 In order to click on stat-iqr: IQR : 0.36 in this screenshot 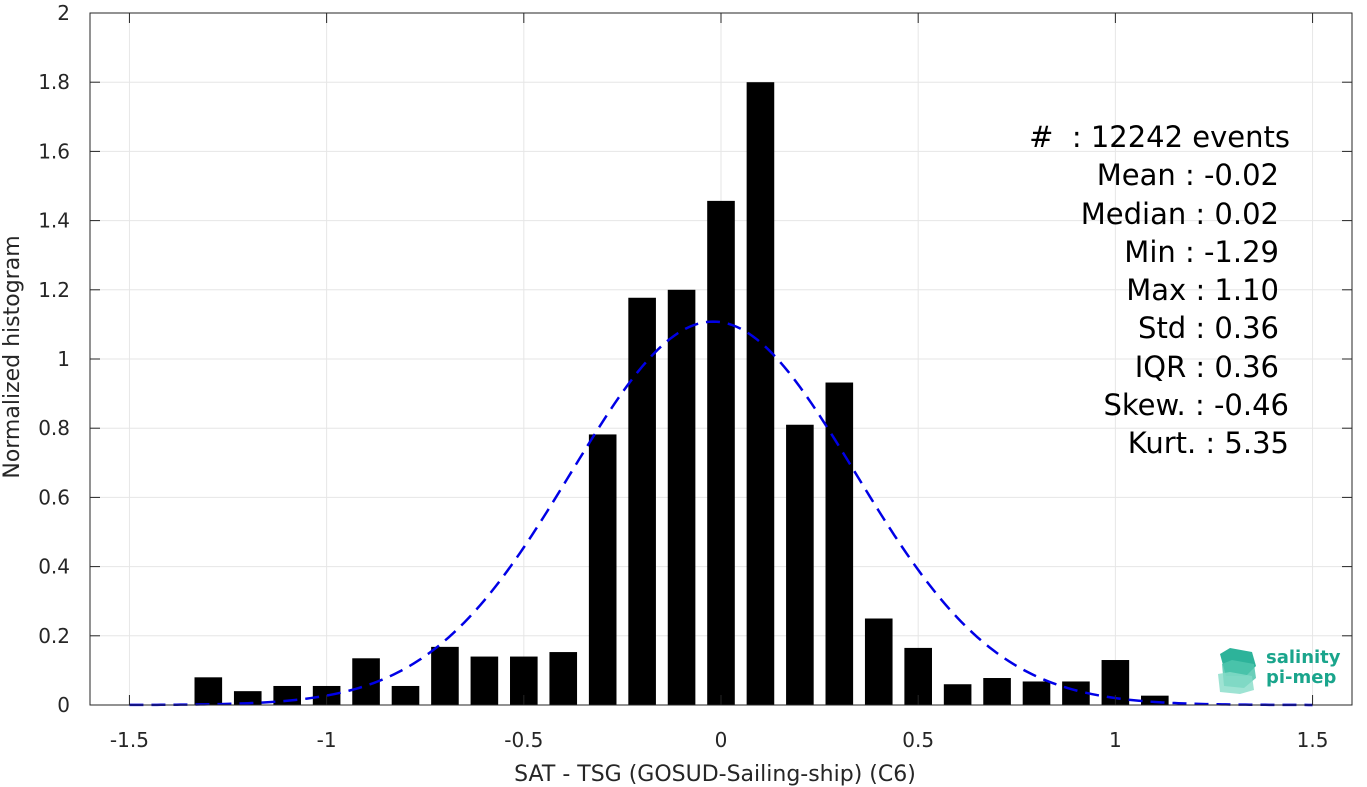, I will do `click(1206, 366)`.